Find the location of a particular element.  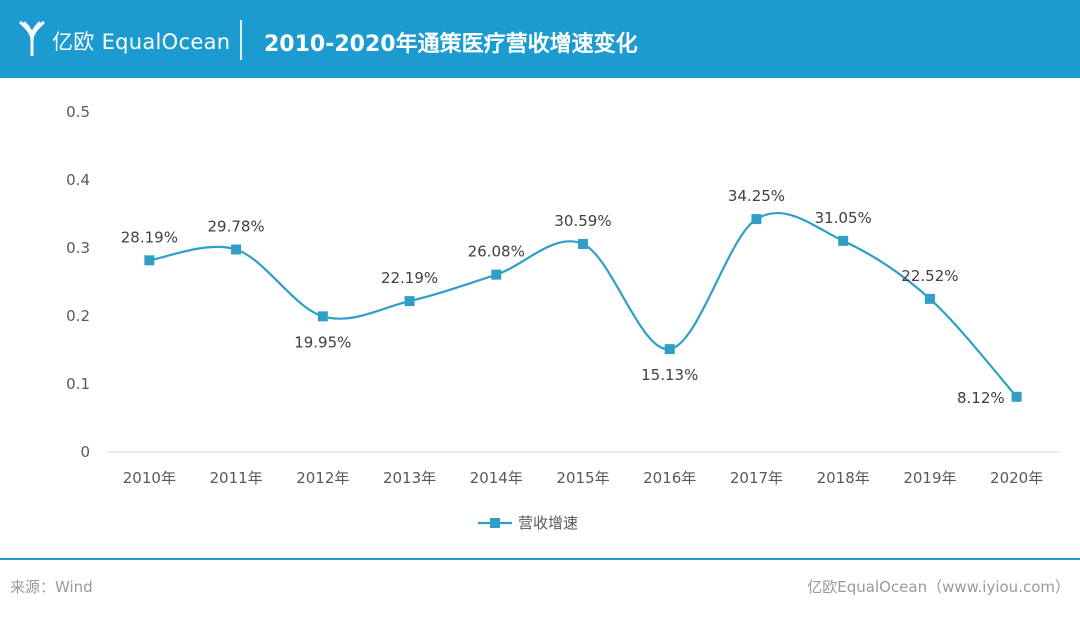

data-label: 22.52% is located at coordinates (929, 276).